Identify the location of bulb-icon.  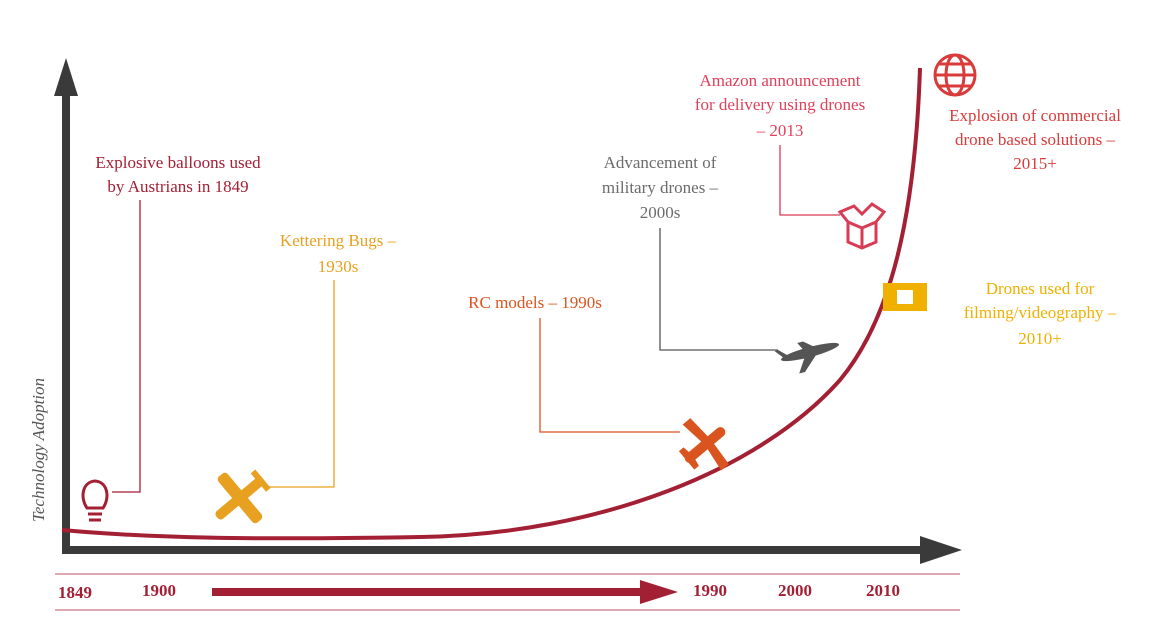
(95, 500).